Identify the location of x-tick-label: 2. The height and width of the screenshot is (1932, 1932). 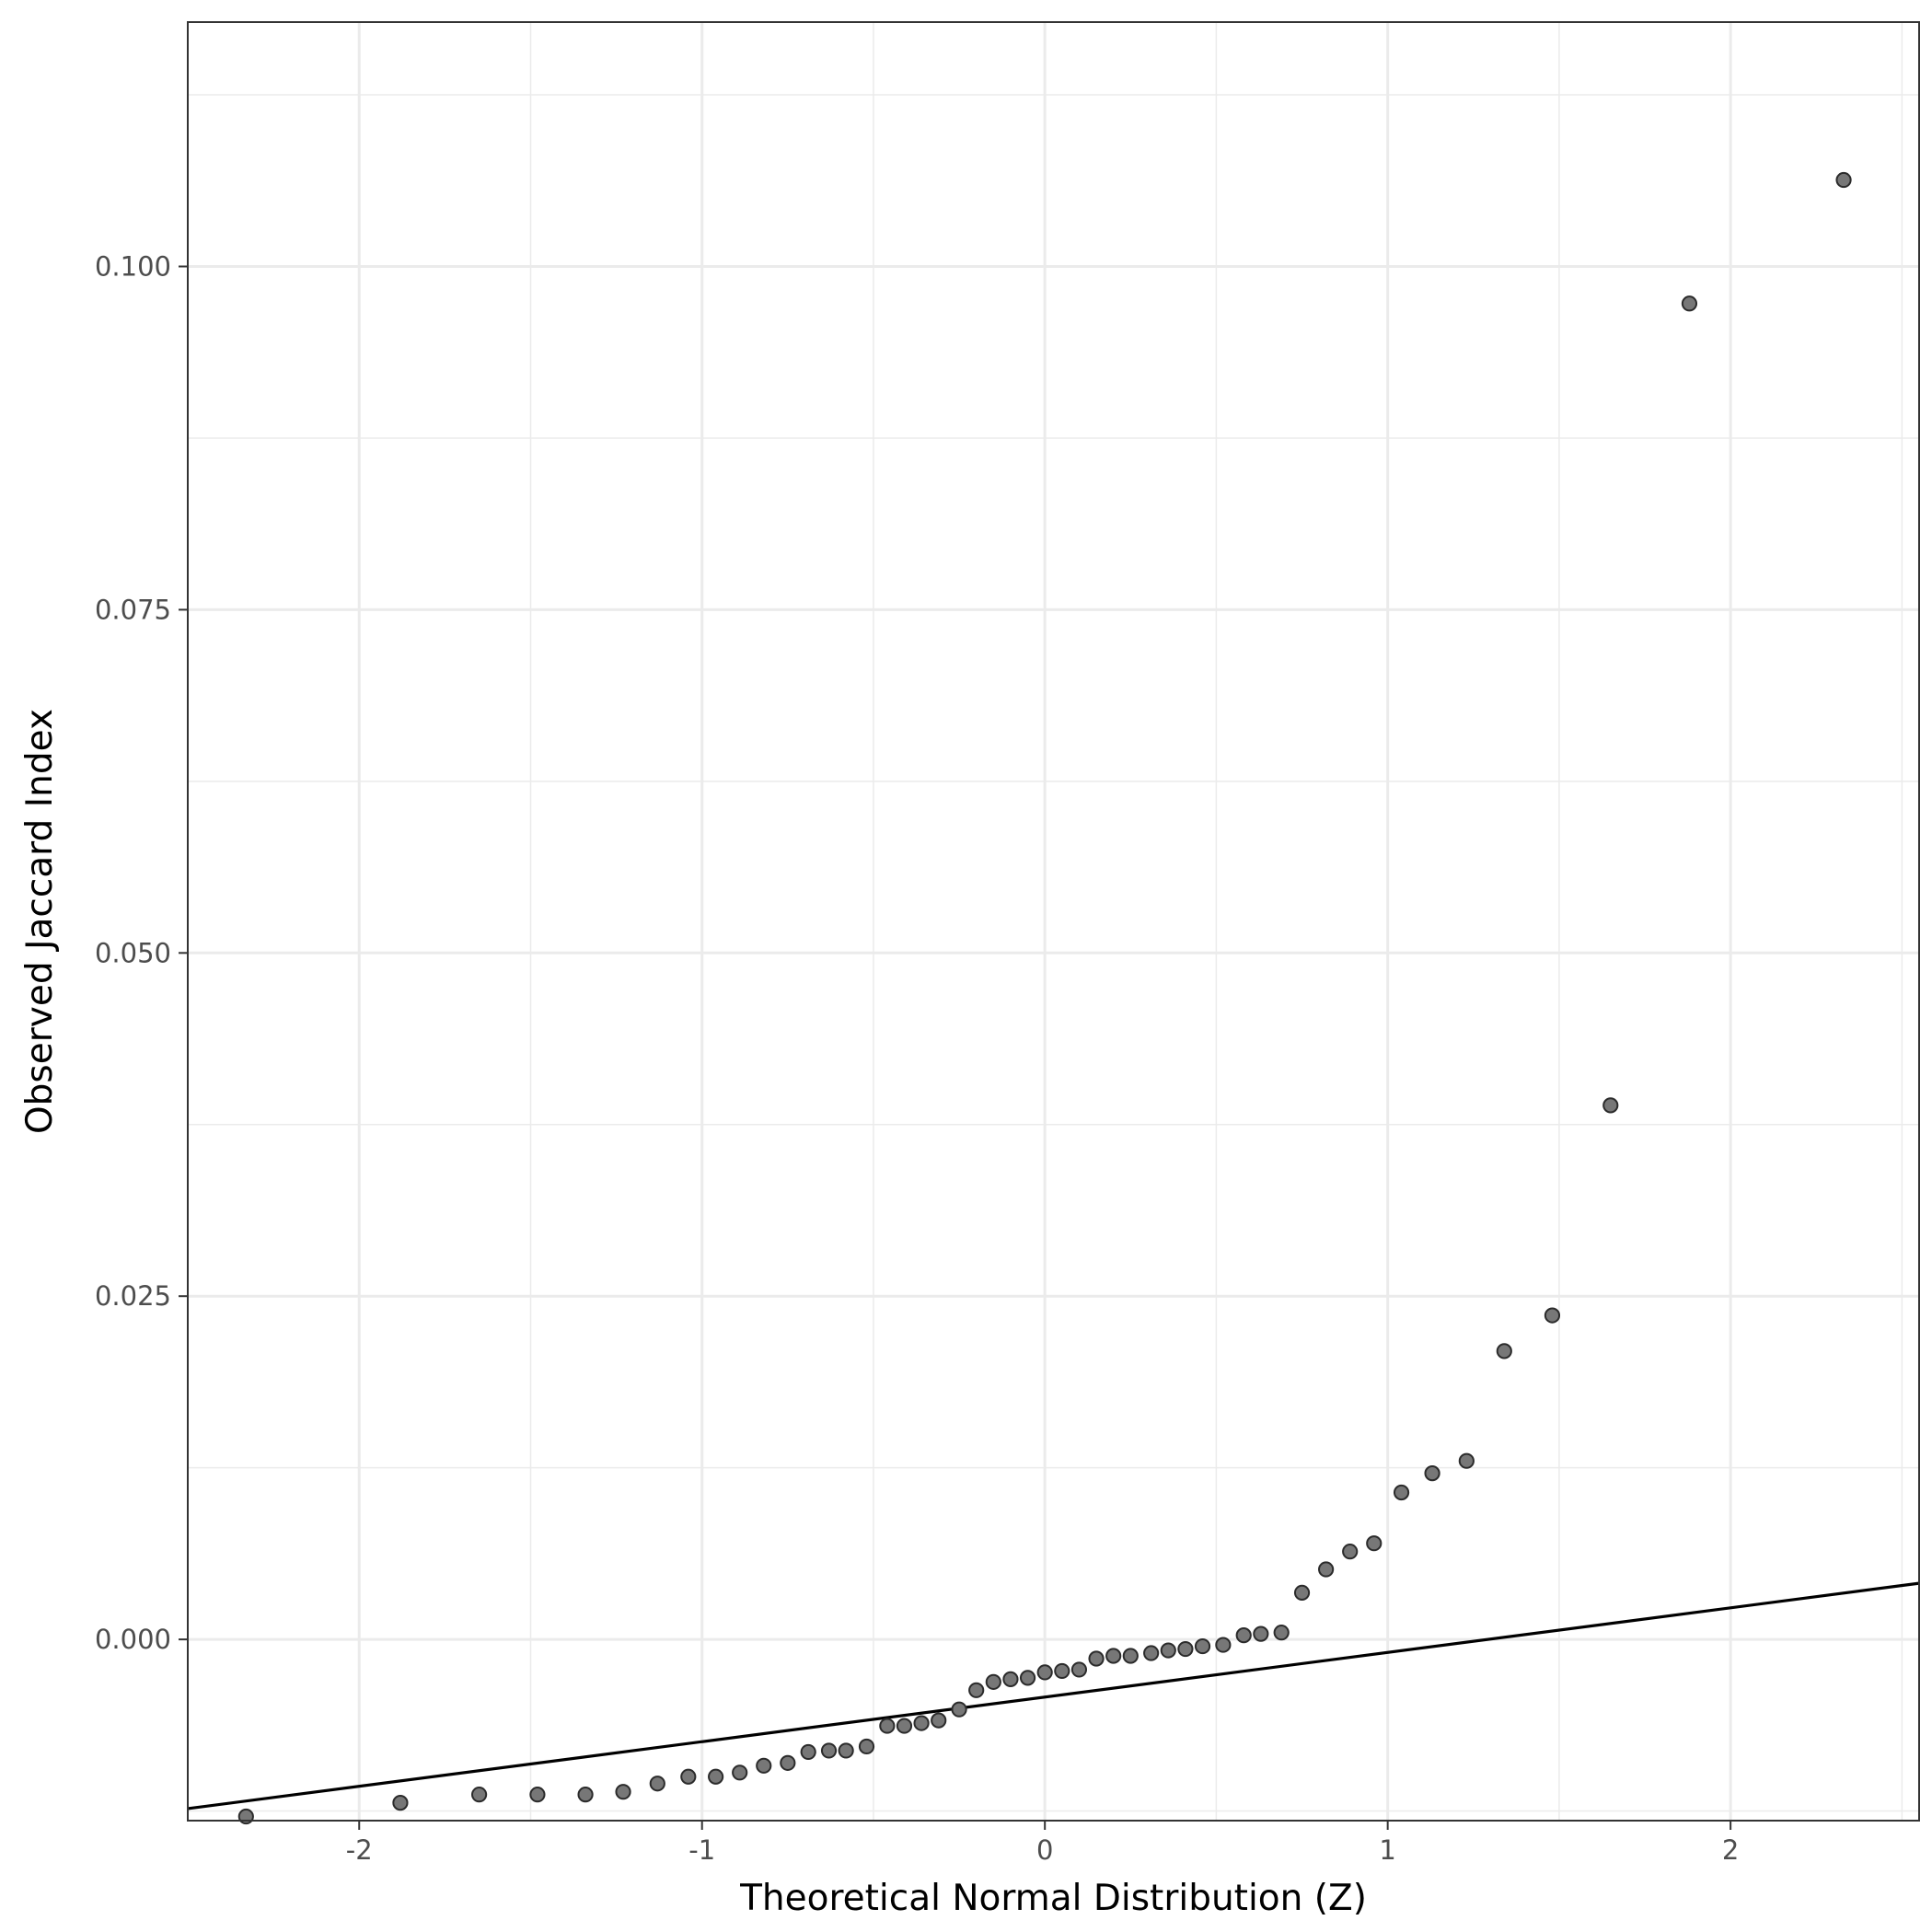
(1731, 1850).